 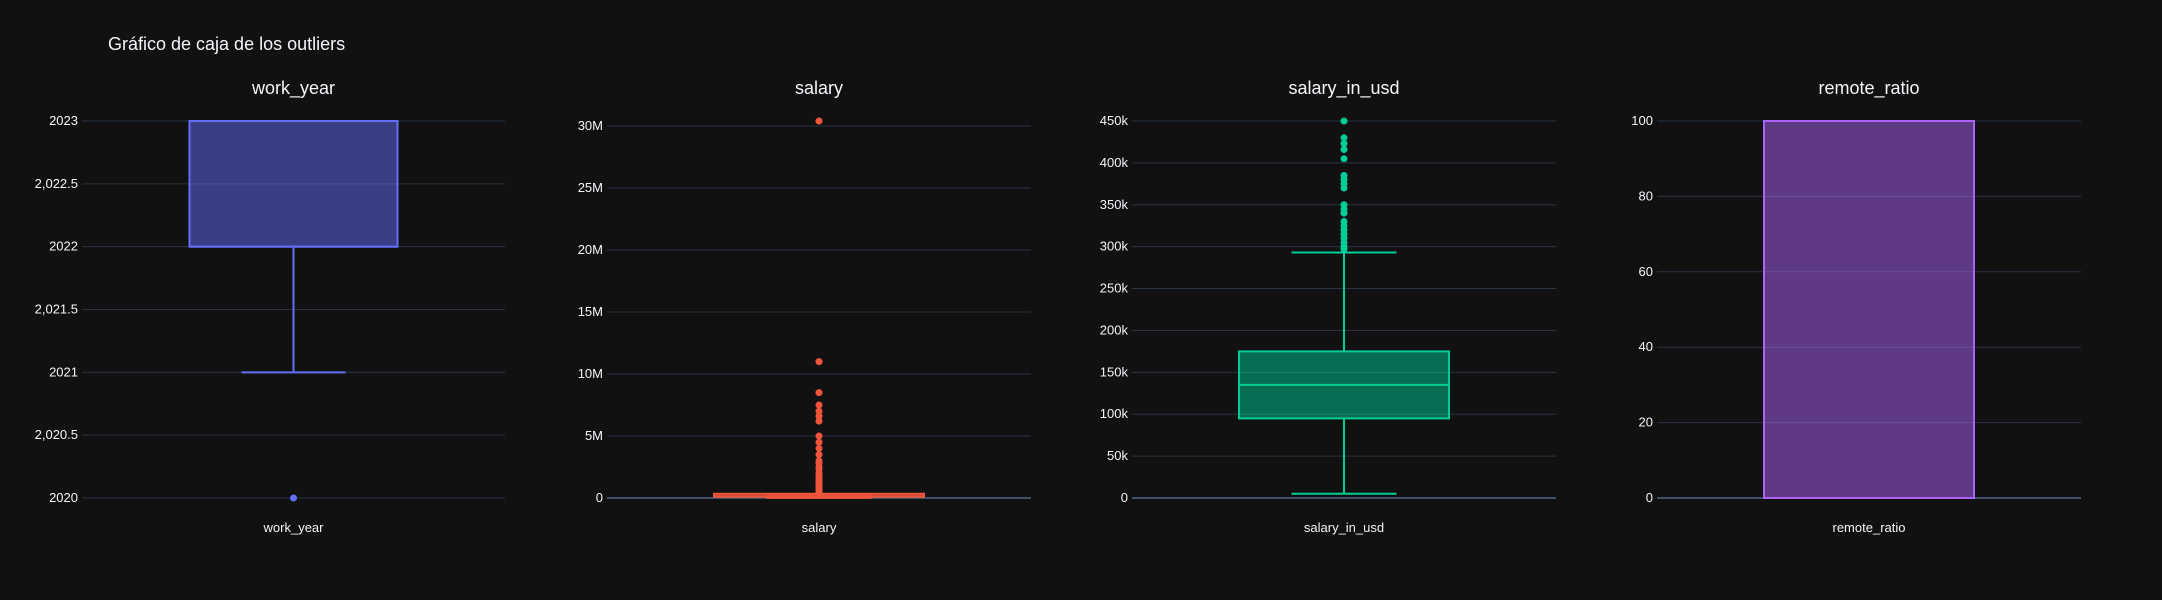 I want to click on y-tick-label: 2020, so click(x=63, y=497).